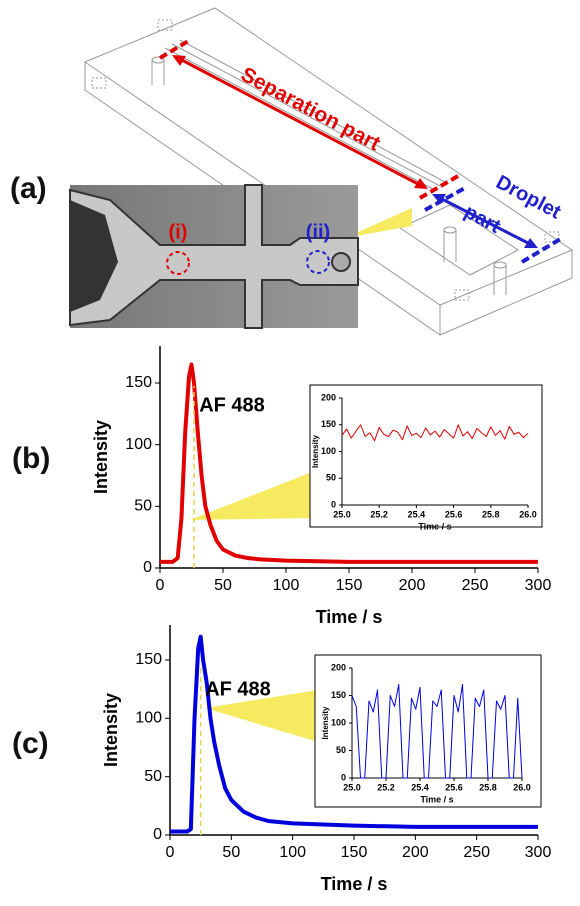  I want to click on separation-arrow, so click(309, 119).